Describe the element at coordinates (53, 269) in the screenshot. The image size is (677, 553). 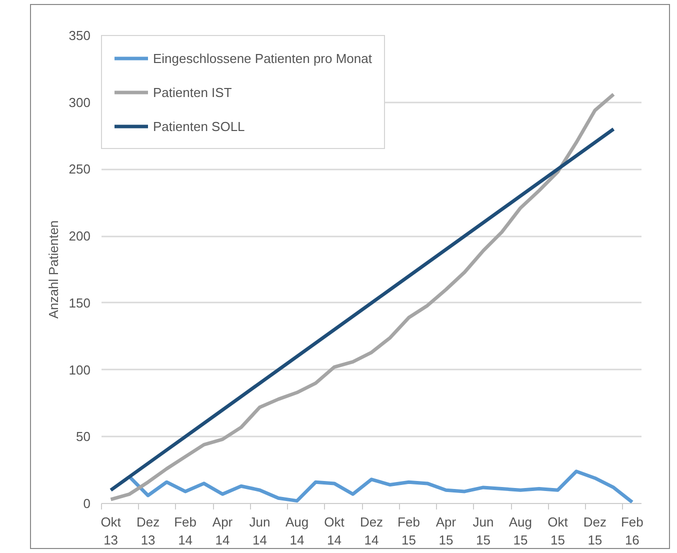
I see `y-axis-title: Anzahl Patienten` at that location.